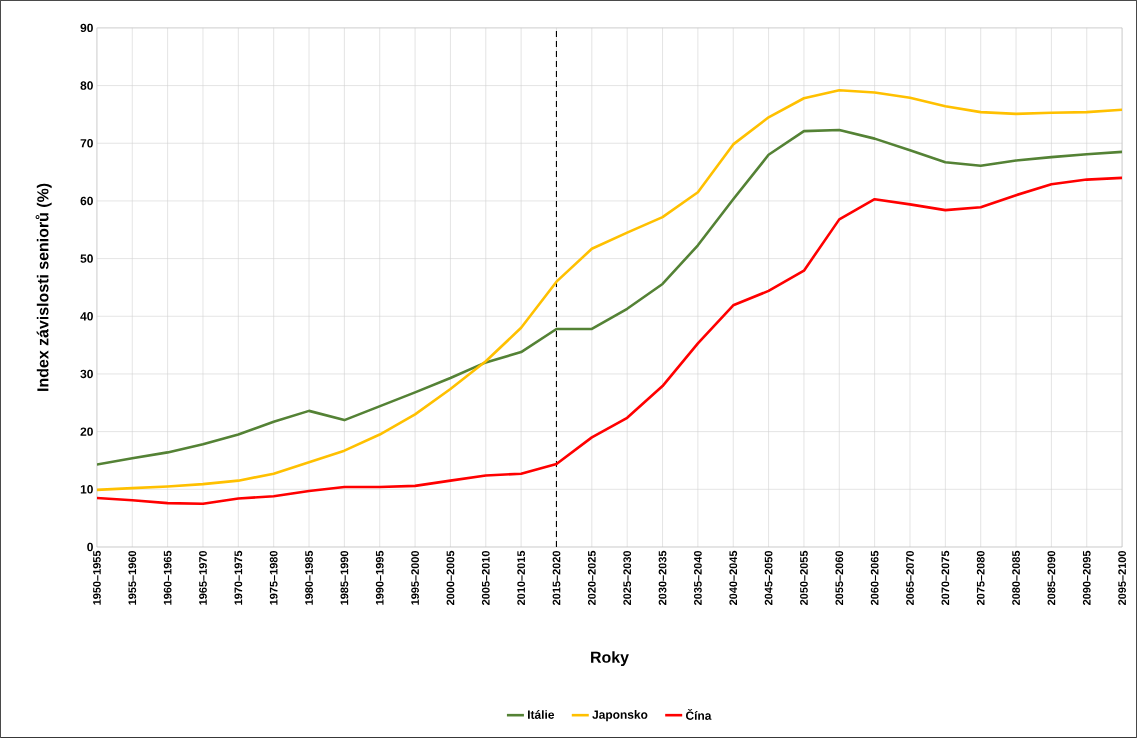 The image size is (1137, 738). Describe the element at coordinates (1122, 578) in the screenshot. I see `x-tick-label: 2095–2100` at that location.